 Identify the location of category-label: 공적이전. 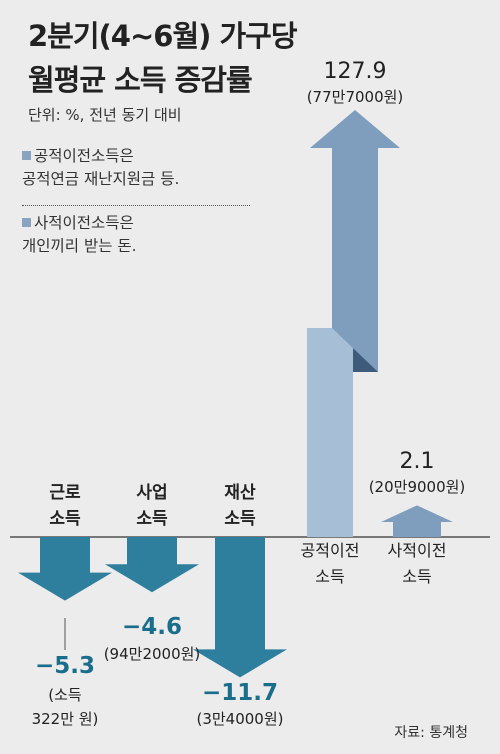
(330, 550).